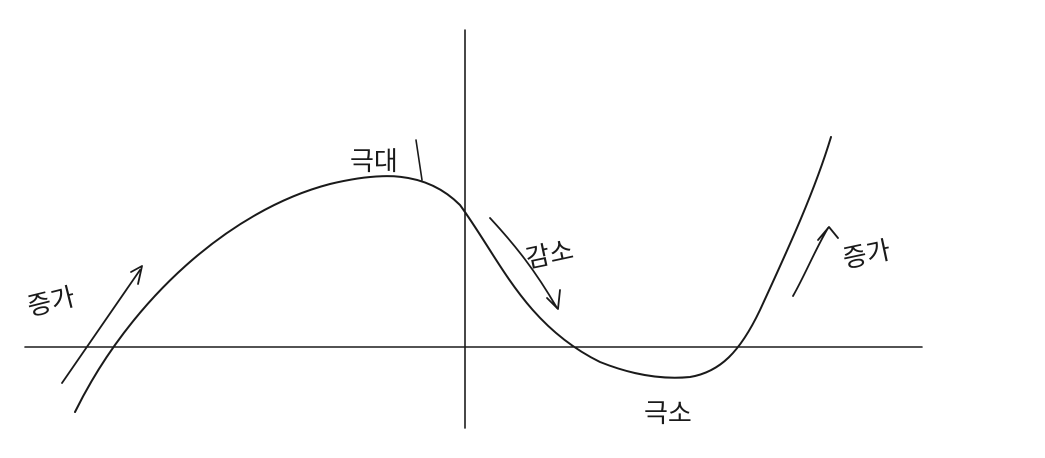 The image size is (1045, 458). What do you see at coordinates (374, 162) in the screenshot?
I see `label-local-max: 극대` at bounding box center [374, 162].